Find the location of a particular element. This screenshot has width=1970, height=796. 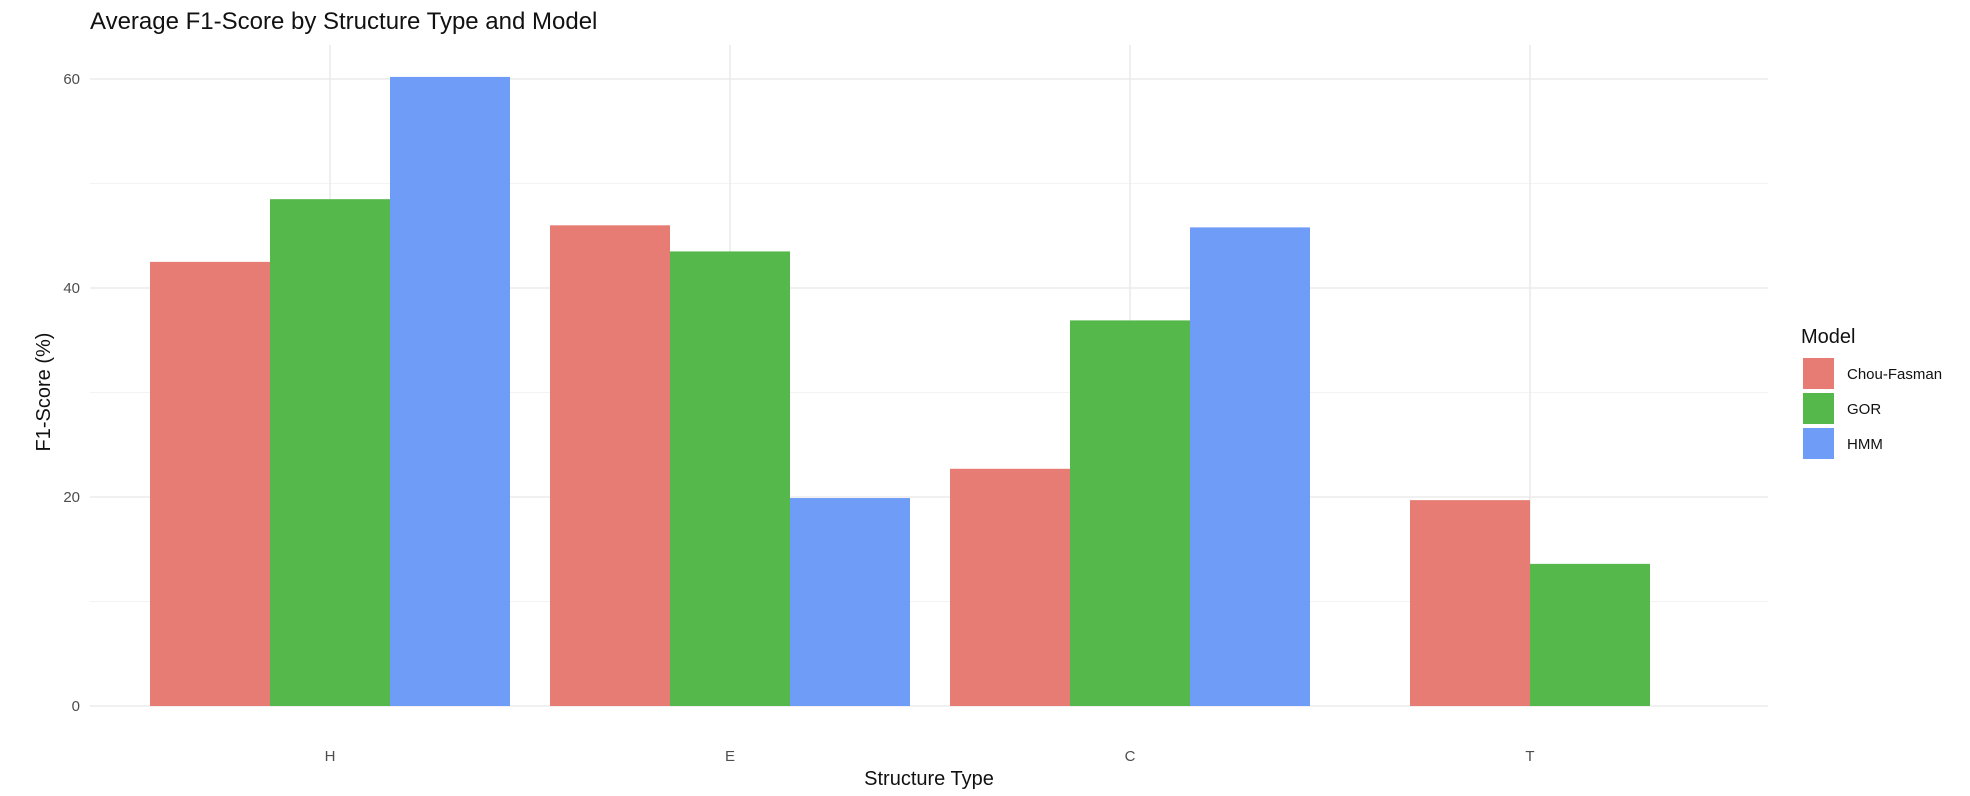

x-tick-label: T is located at coordinates (1529, 756).